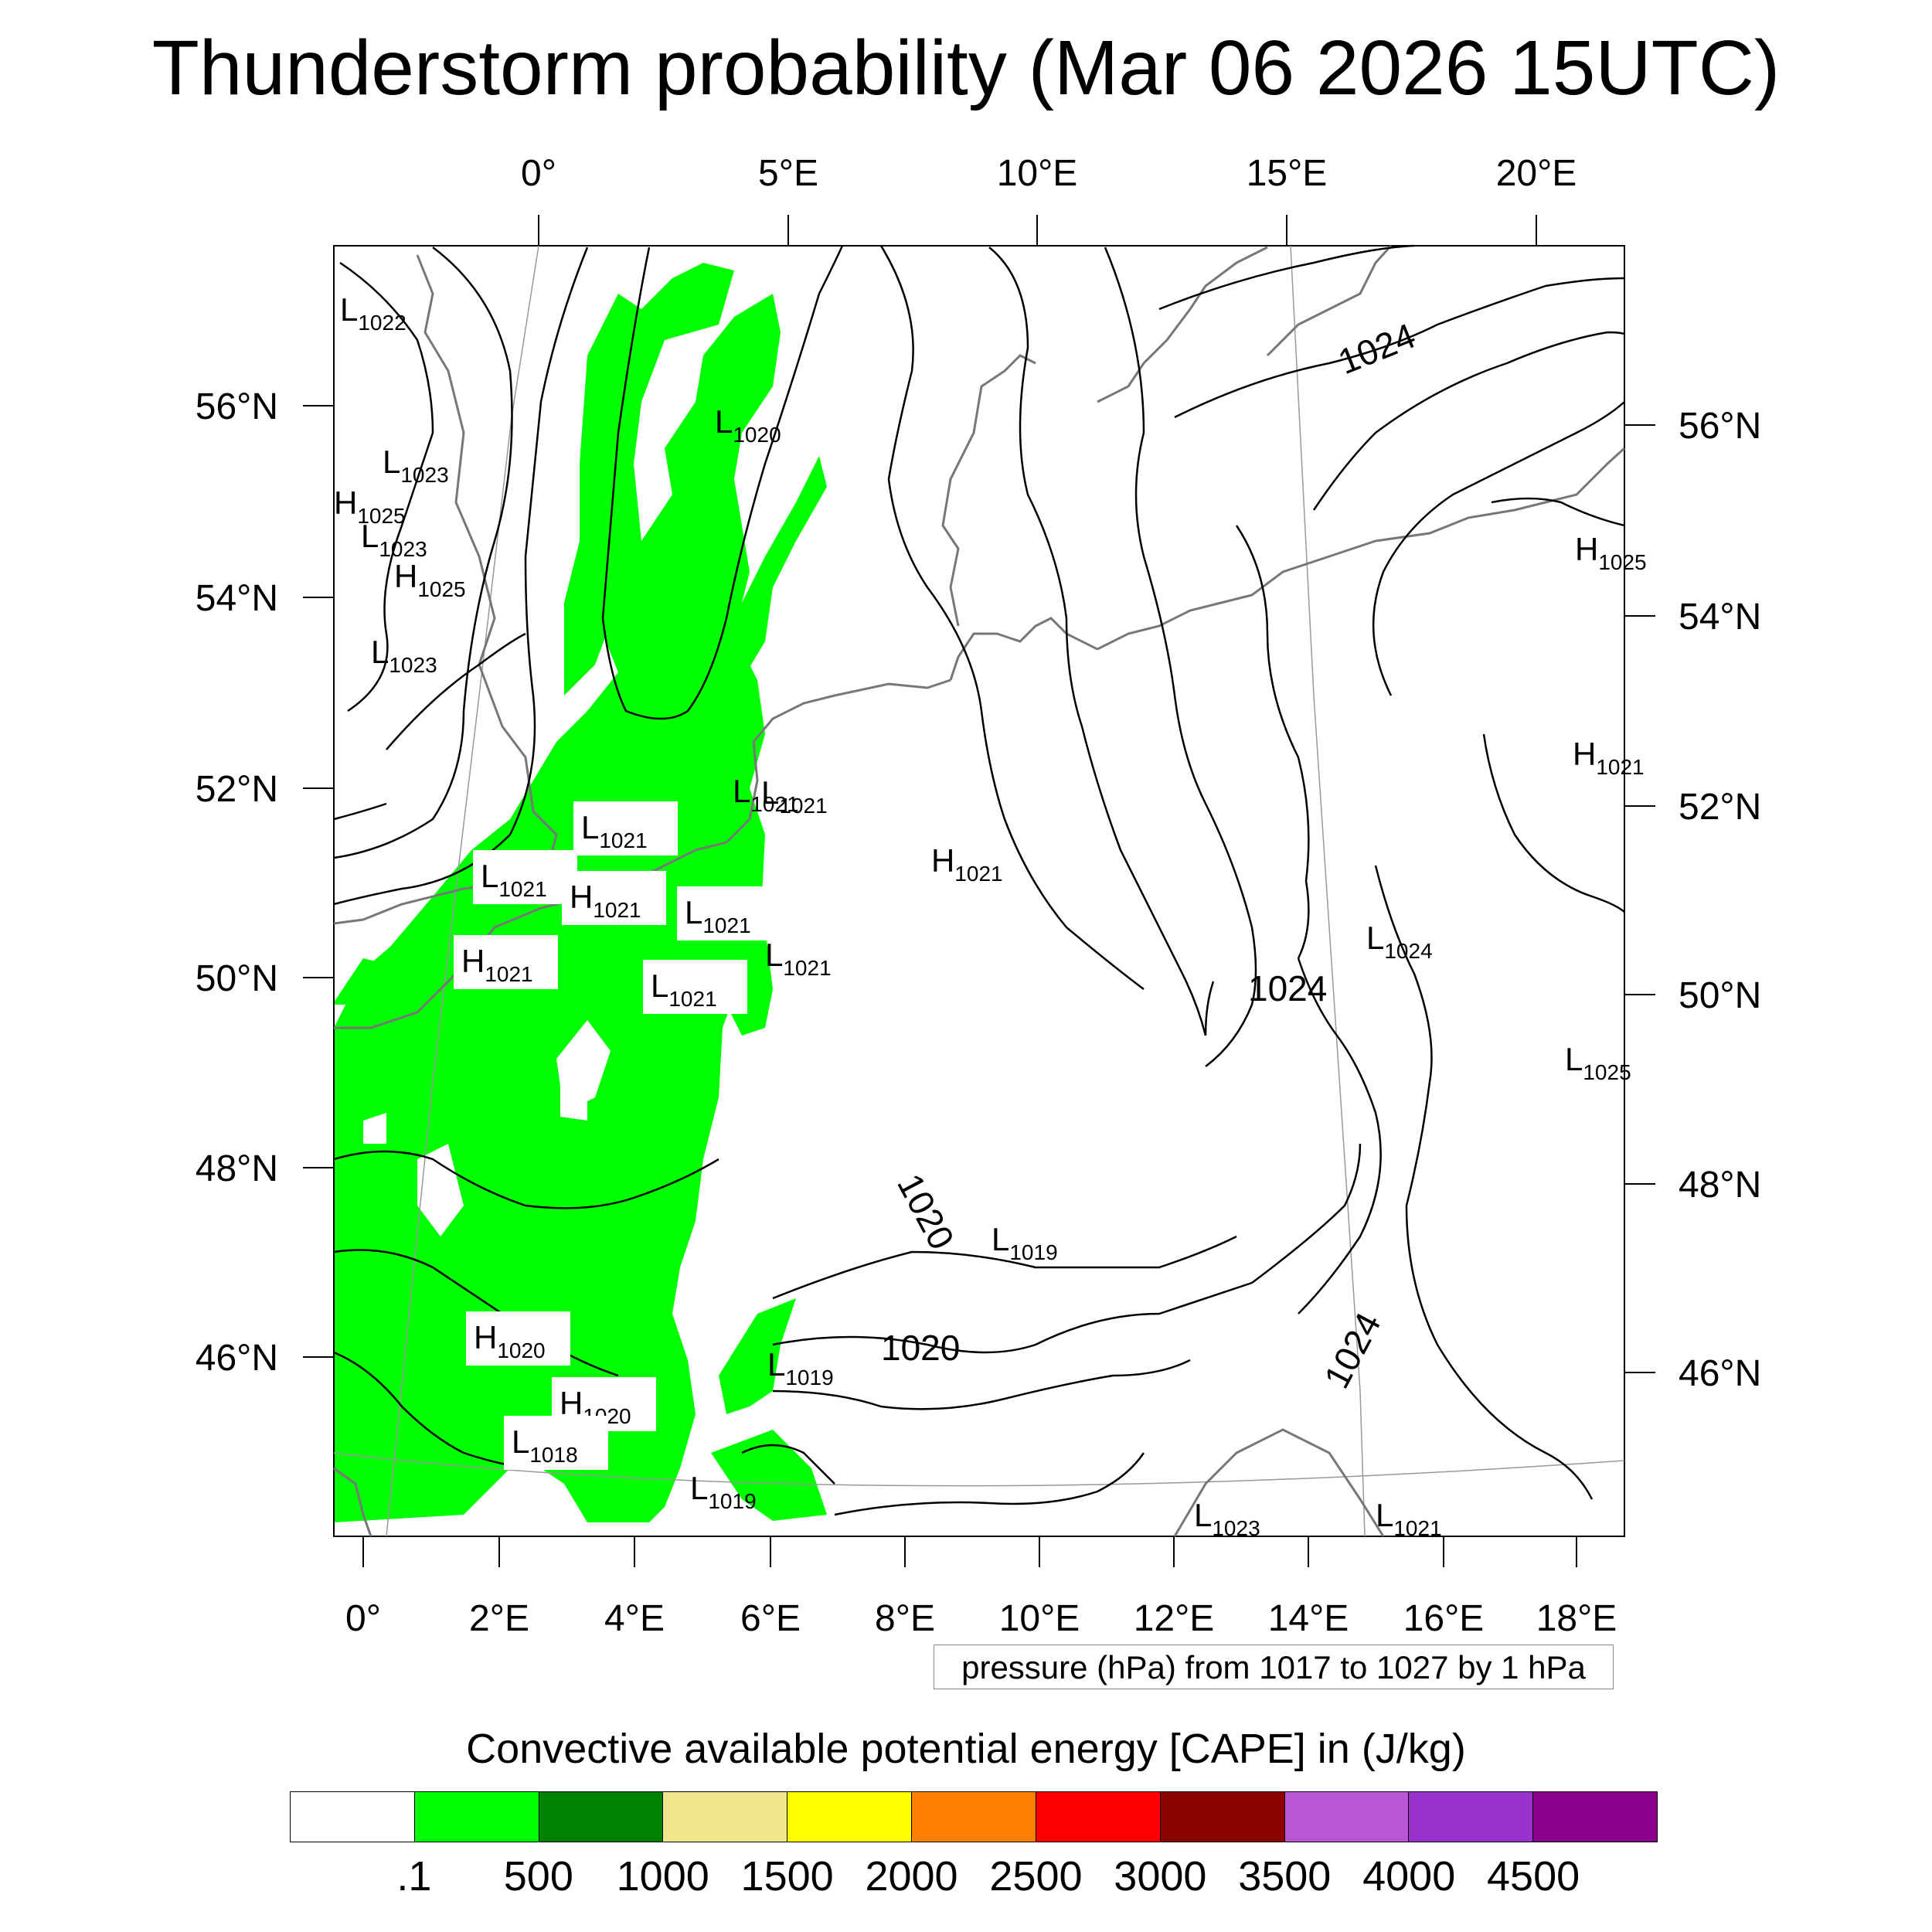 This screenshot has height=1932, width=1932. What do you see at coordinates (1308, 1618) in the screenshot?
I see `bottom-lon-label: 14°E` at bounding box center [1308, 1618].